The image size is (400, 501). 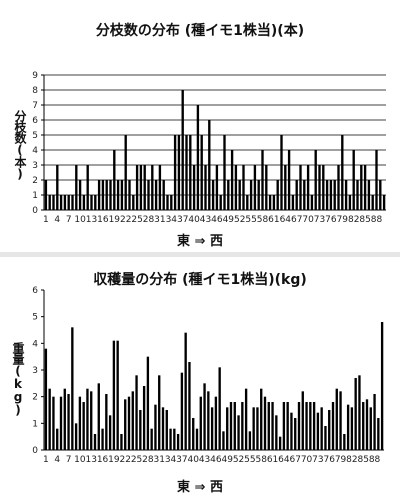 What do you see at coordinates (35, 121) in the screenshot?
I see `y-tick-label: 6` at bounding box center [35, 121].